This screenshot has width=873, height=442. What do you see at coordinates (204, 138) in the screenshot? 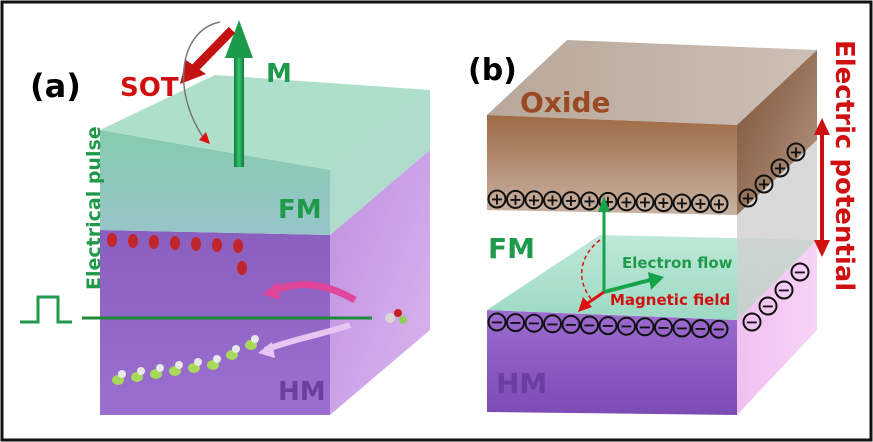
I see `precession-curve-head` at bounding box center [204, 138].